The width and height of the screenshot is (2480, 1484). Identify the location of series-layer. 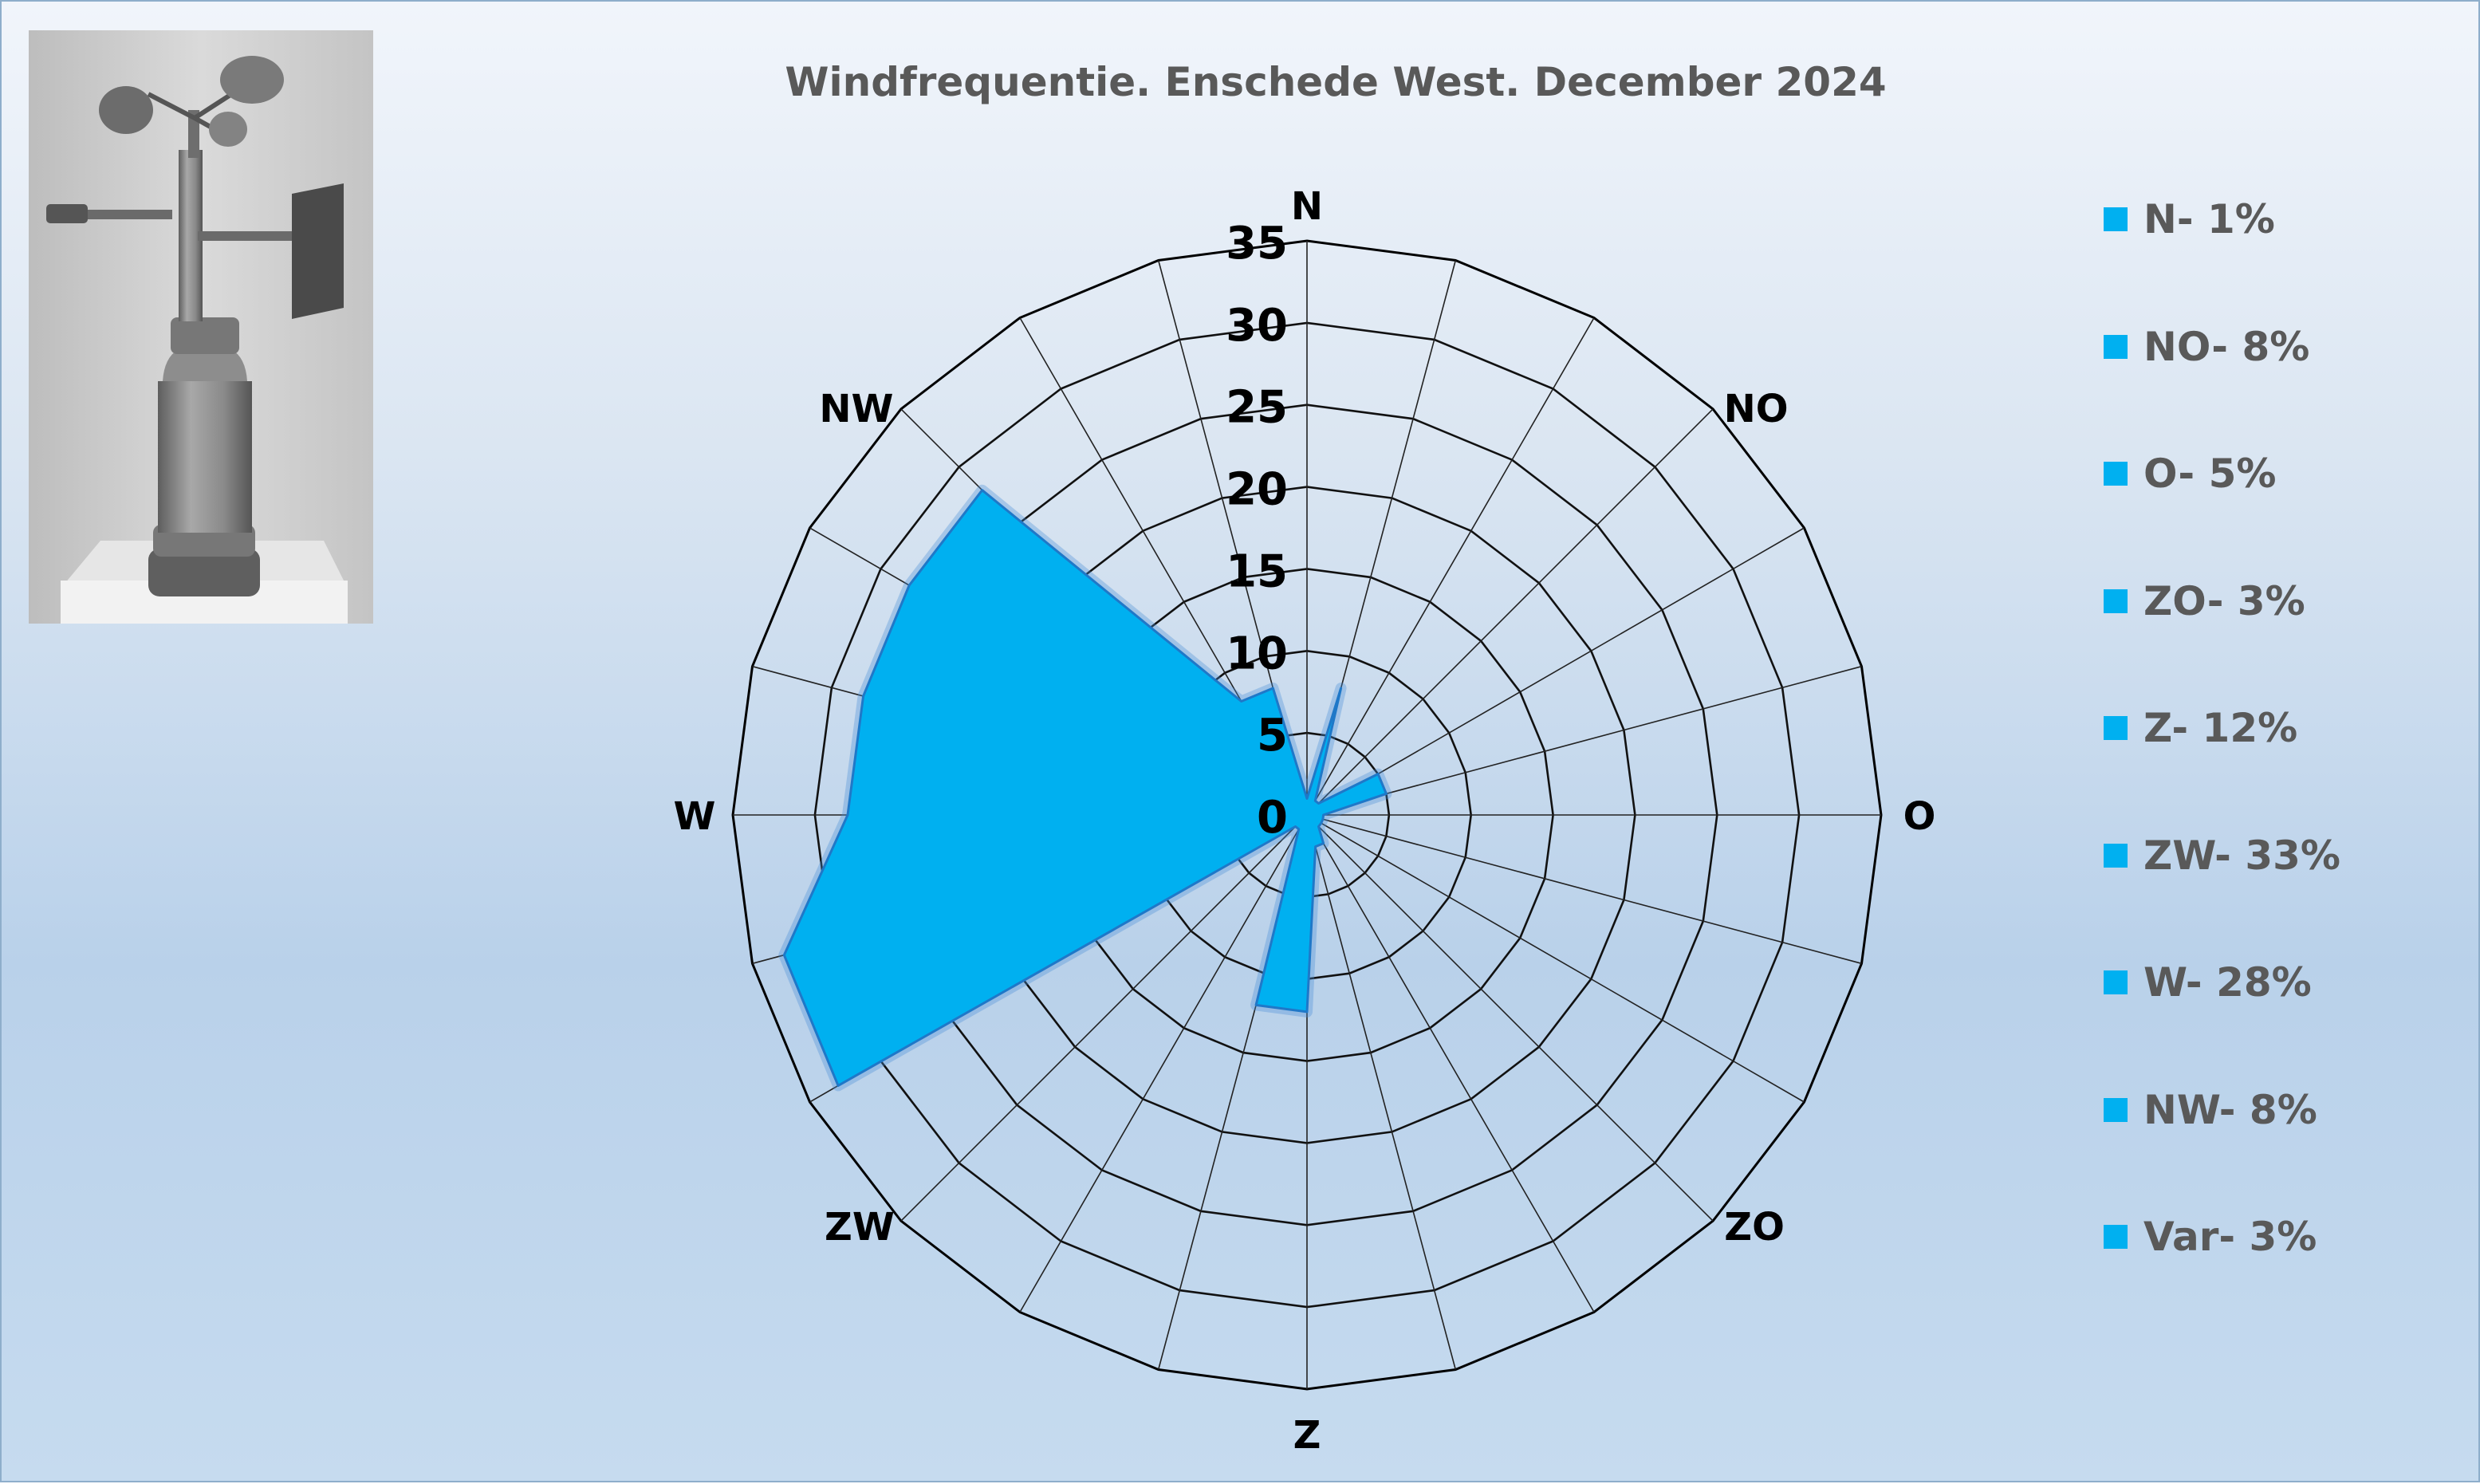
(1085, 788).